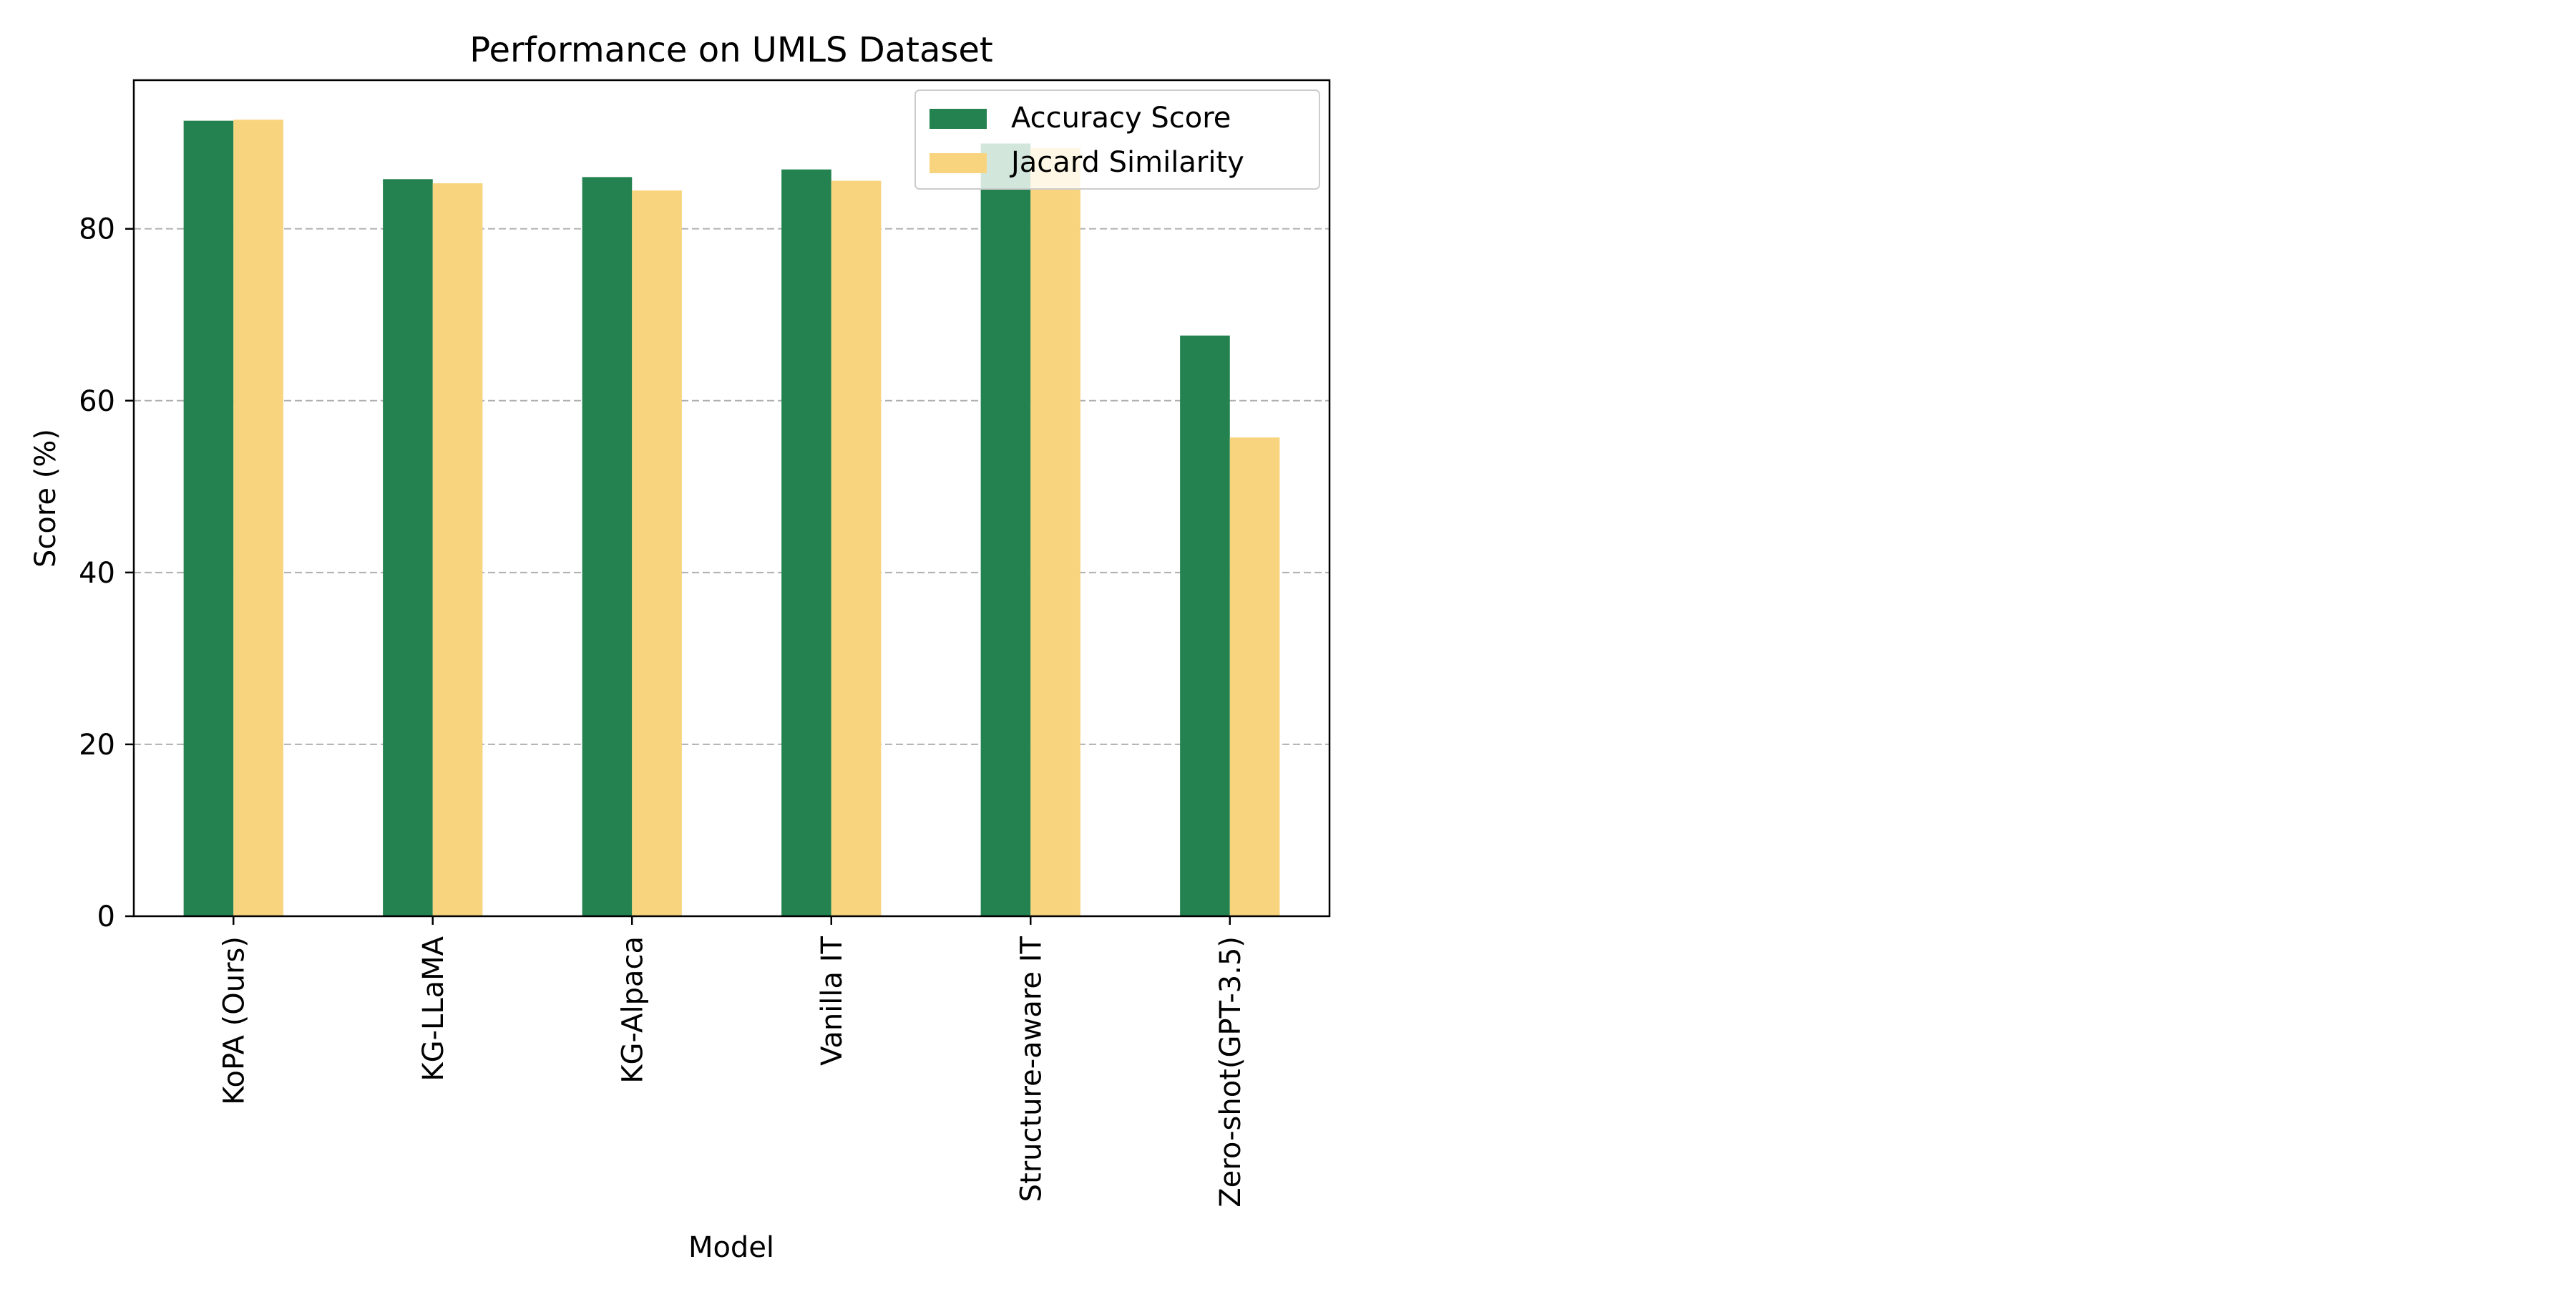 The height and width of the screenshot is (1292, 2576). What do you see at coordinates (632, 1010) in the screenshot?
I see `x-tick-label: KG-Alpaca` at bounding box center [632, 1010].